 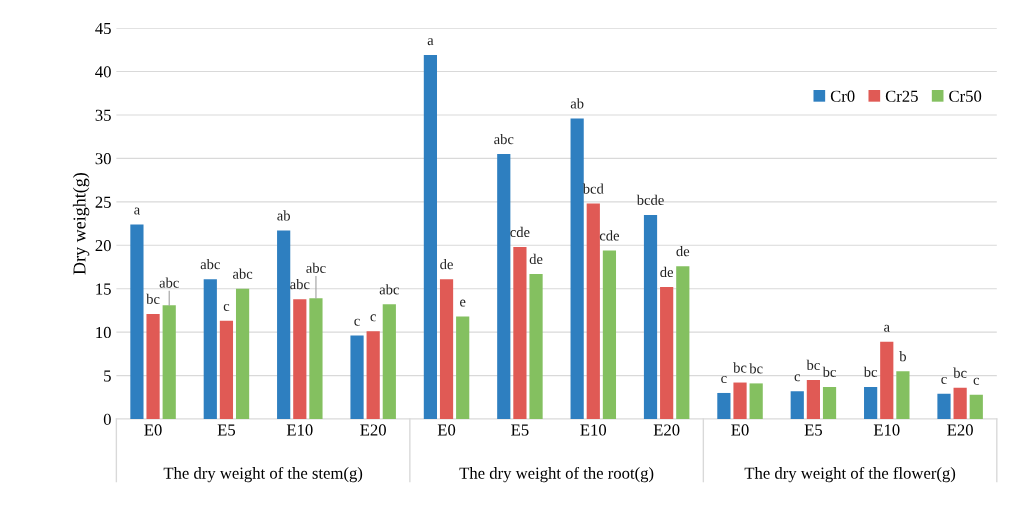 I want to click on legend-label: Cr50, so click(x=965, y=96).